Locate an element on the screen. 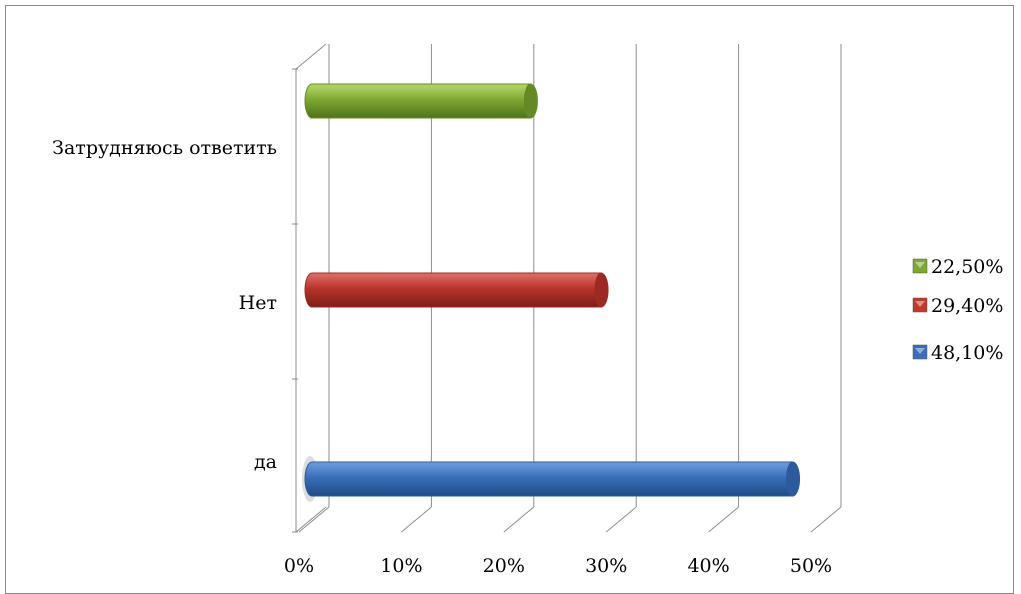  legend: 22,50% 29,40% 48,10% is located at coordinates (957, 310).